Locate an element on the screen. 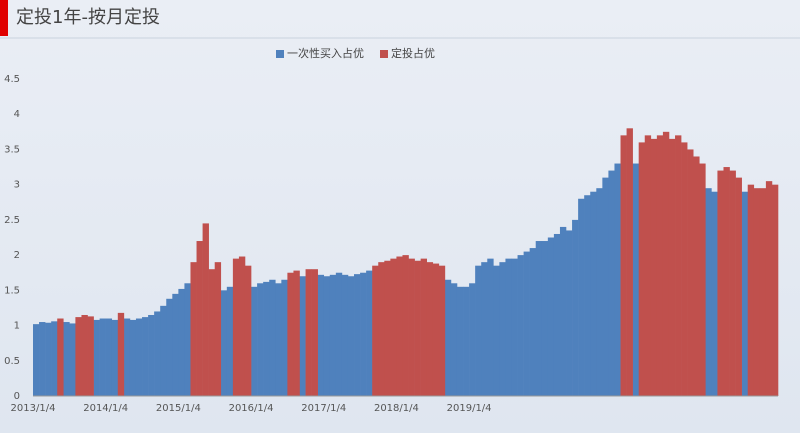 Image resolution: width=800 pixels, height=433 pixels. y-tick-label: 1.5 is located at coordinates (12, 290).